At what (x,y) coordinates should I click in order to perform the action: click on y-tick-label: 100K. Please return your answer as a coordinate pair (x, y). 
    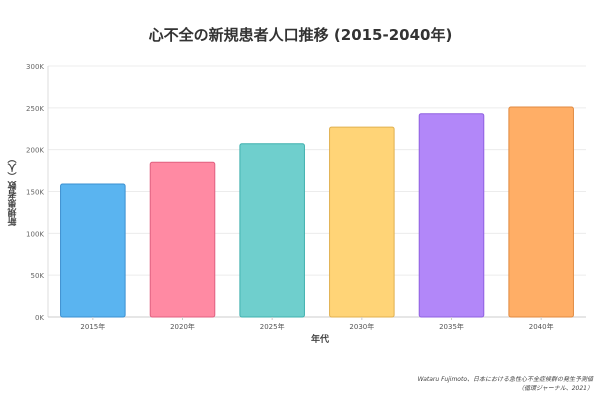
    Looking at the image, I should click on (35, 234).